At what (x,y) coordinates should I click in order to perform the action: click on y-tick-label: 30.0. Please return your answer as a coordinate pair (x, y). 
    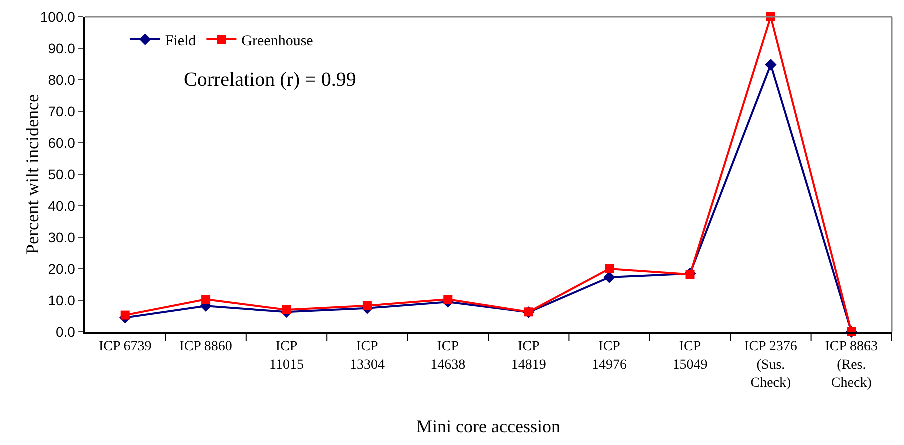
    Looking at the image, I should click on (62, 237).